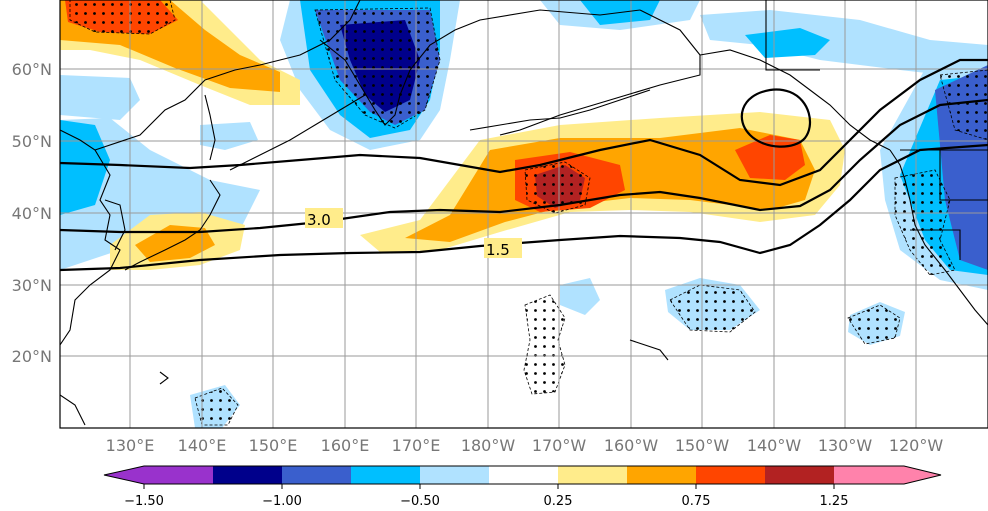  Describe the element at coordinates (498, 250) in the screenshot. I see `contour-label-1: 1.5` at that location.